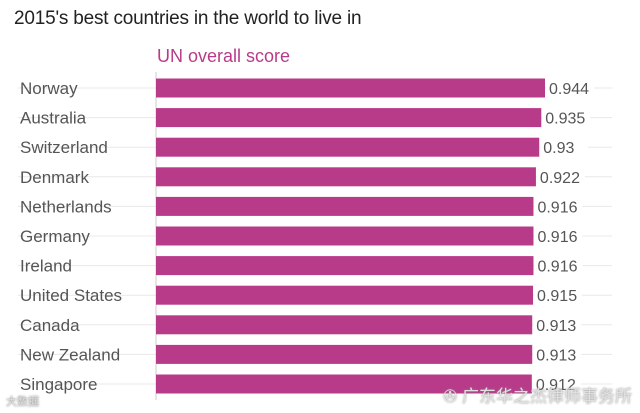  What do you see at coordinates (46, 266) in the screenshot?
I see `category-label: Ireland` at bounding box center [46, 266].